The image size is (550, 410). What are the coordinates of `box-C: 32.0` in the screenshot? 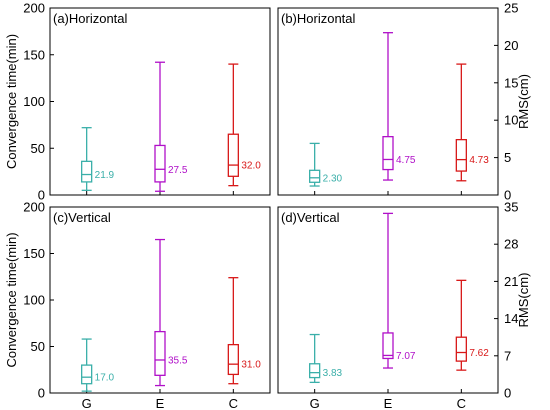 It's located at (244, 125).